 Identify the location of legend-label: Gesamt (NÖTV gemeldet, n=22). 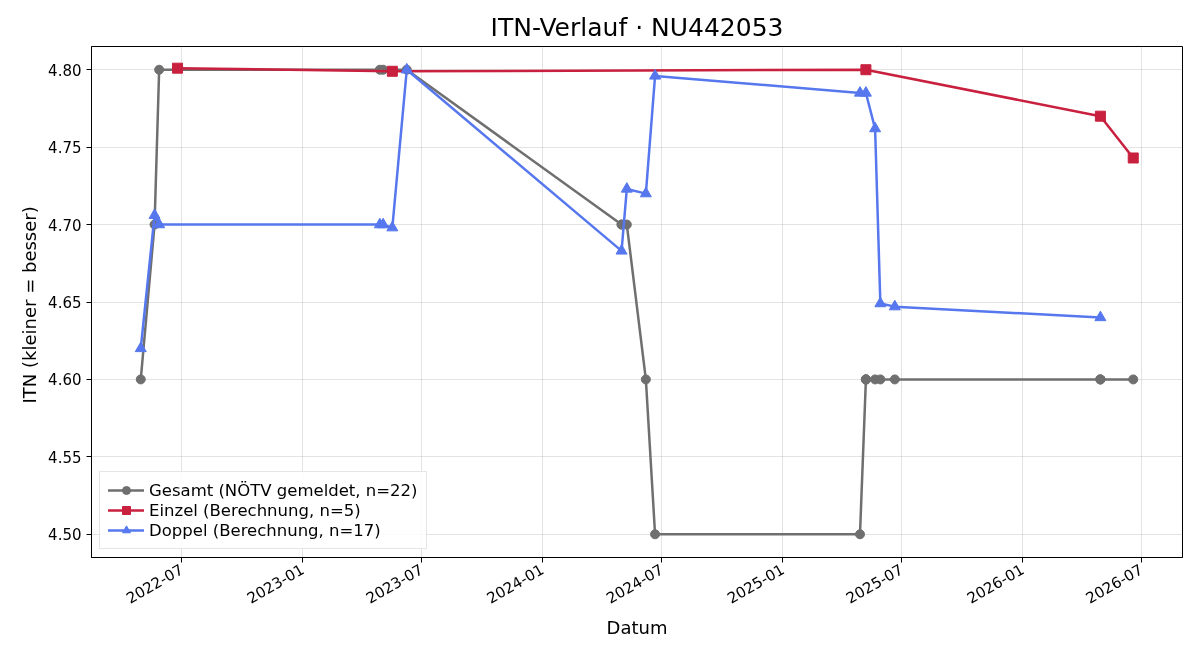
(283, 490).